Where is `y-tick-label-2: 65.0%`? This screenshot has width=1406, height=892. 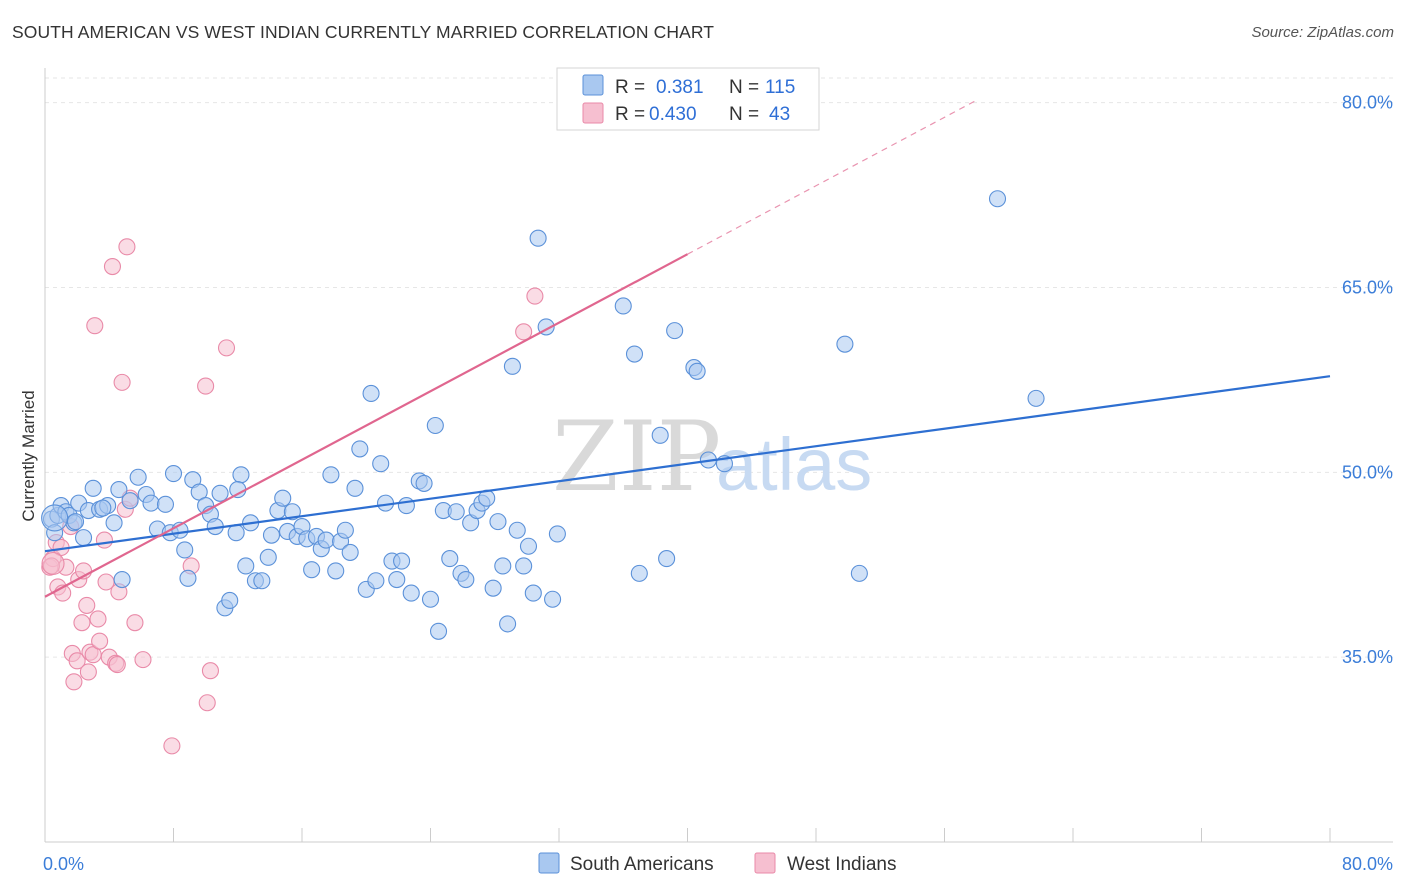 y-tick-label-2: 65.0% is located at coordinates (1367, 287).